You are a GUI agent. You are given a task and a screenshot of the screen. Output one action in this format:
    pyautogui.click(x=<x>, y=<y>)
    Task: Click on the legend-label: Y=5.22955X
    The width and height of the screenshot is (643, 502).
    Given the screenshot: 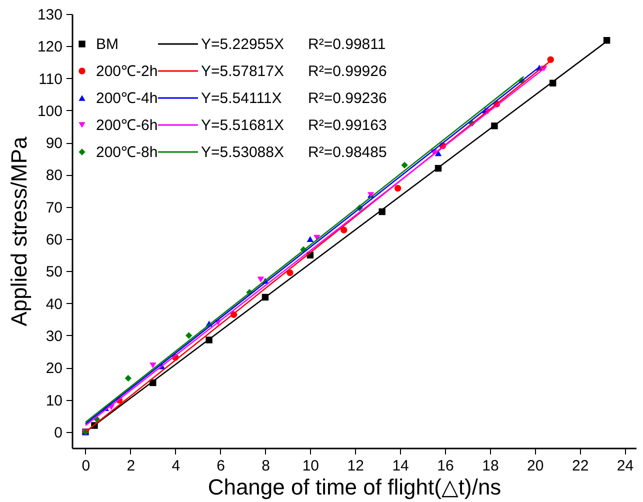 What is the action you would take?
    pyautogui.click(x=242, y=44)
    